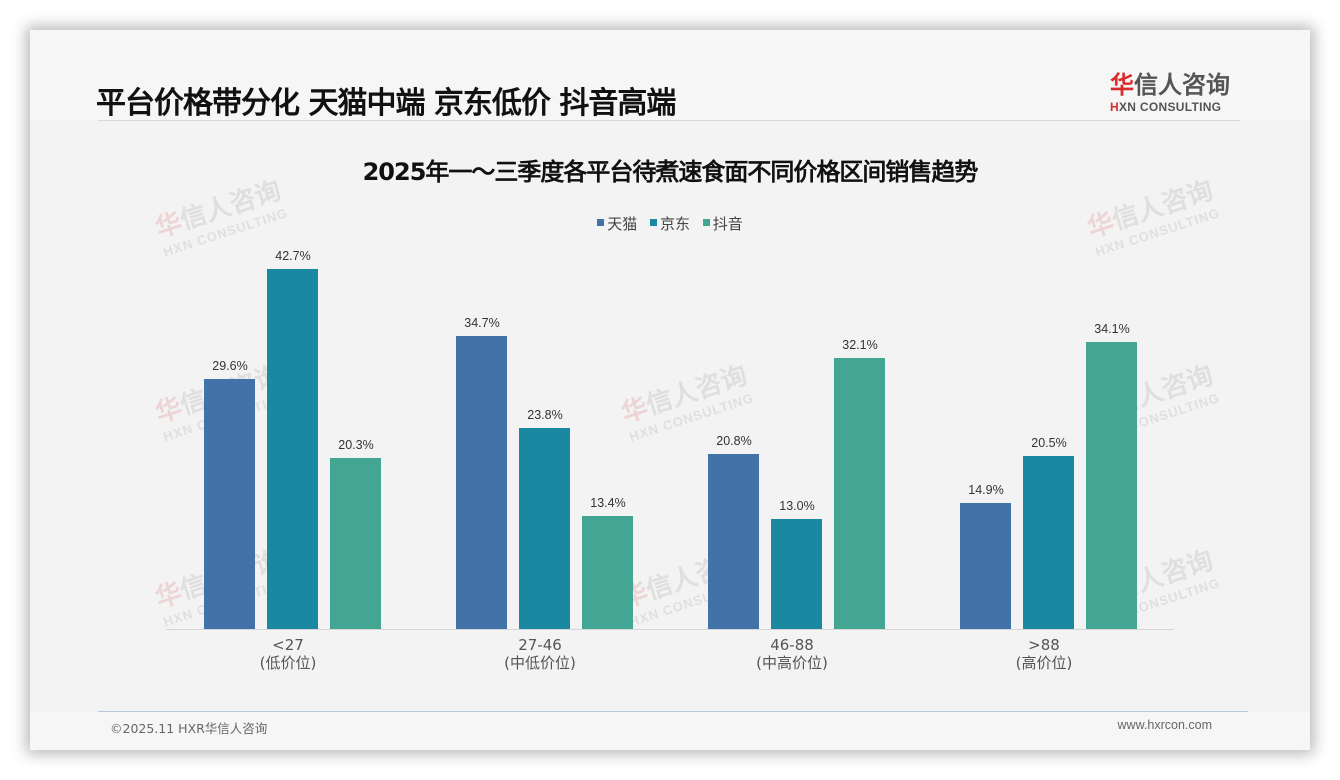  What do you see at coordinates (386, 103) in the screenshot?
I see `page-title: 平台价格带分化 天猫中端 京东低价 抖音高端` at bounding box center [386, 103].